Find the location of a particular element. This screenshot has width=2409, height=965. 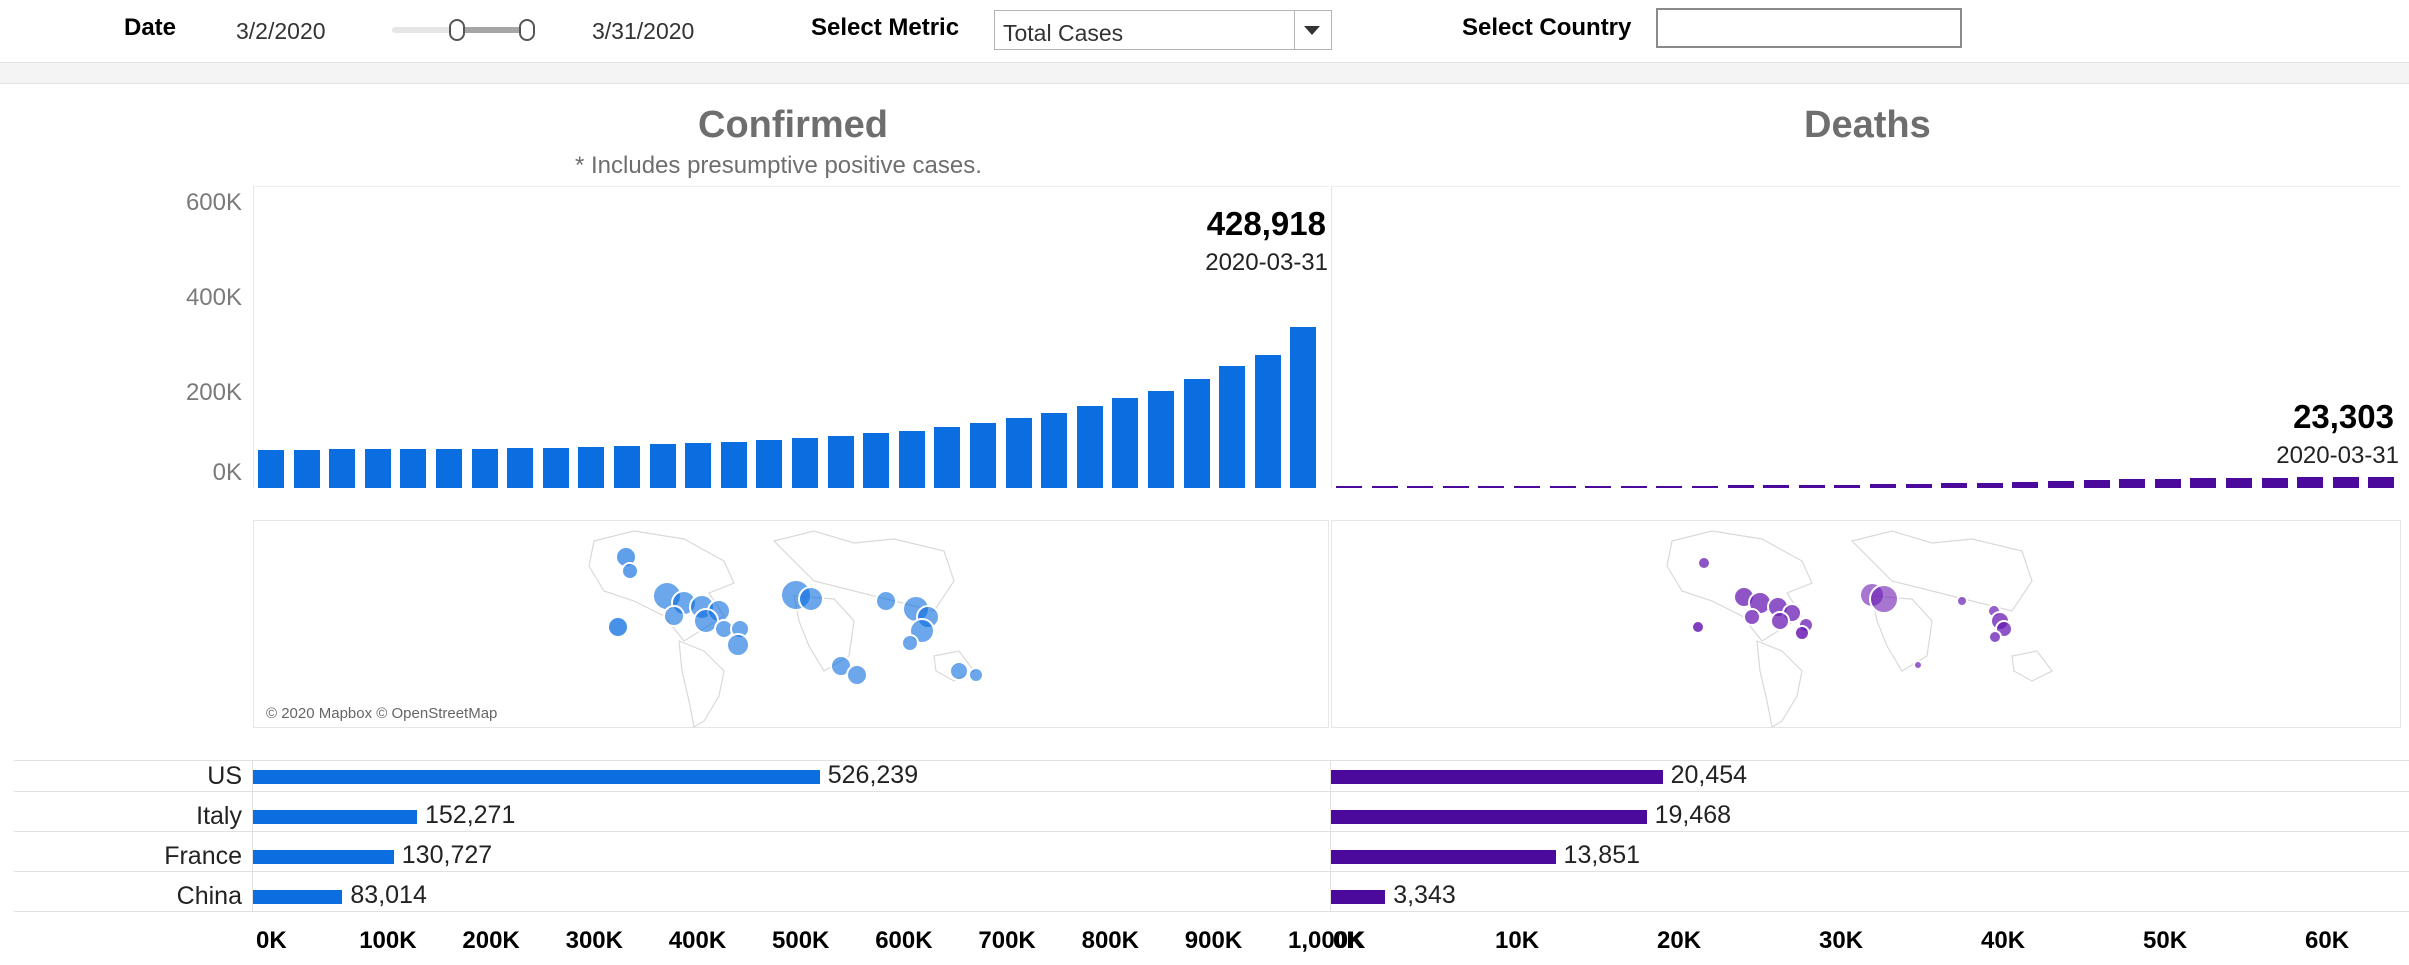

country-label: Italy is located at coordinates (219, 816).